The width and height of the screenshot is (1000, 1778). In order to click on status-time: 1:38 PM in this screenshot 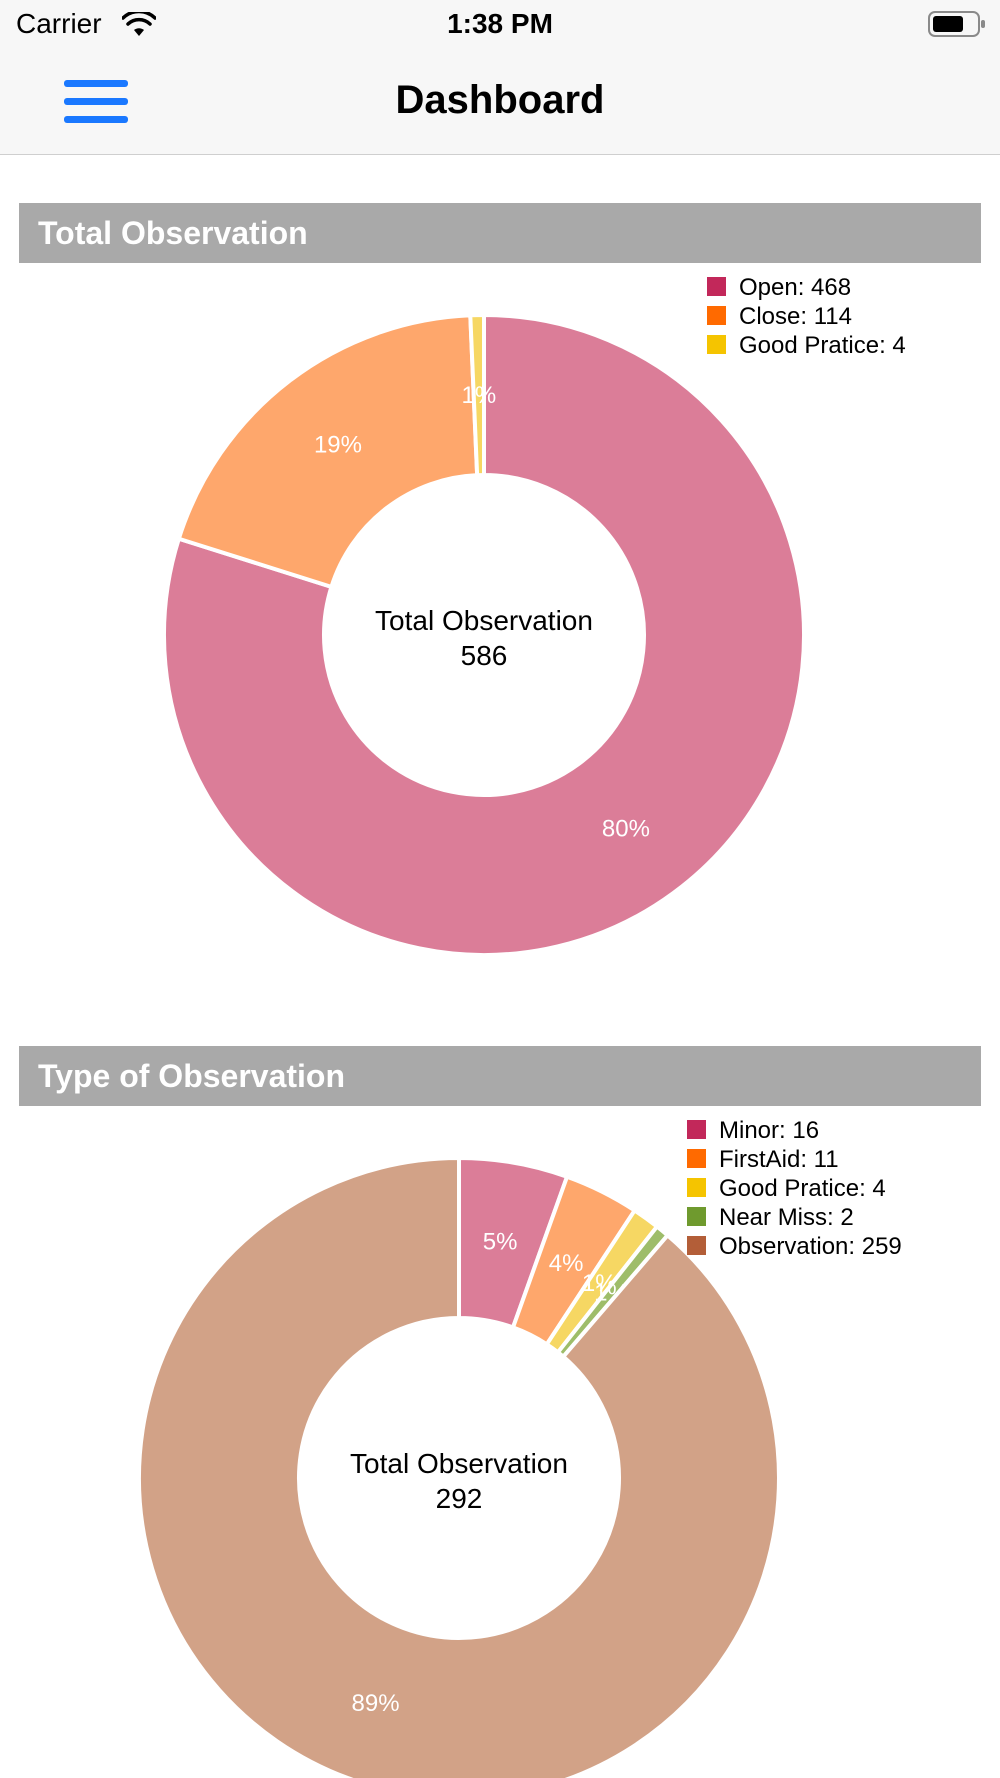, I will do `click(500, 23)`.